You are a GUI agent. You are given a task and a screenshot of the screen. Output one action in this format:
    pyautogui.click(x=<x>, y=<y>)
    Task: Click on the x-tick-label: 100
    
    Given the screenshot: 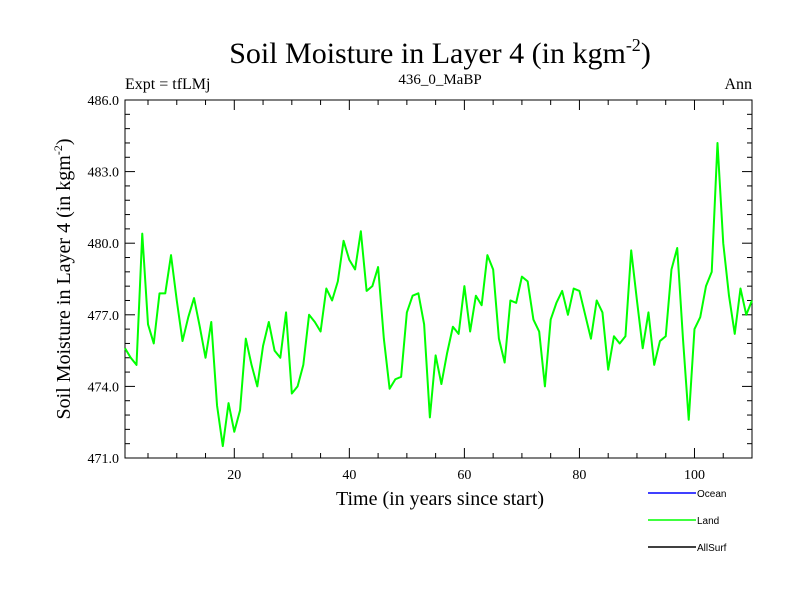 What is the action you would take?
    pyautogui.click(x=694, y=475)
    